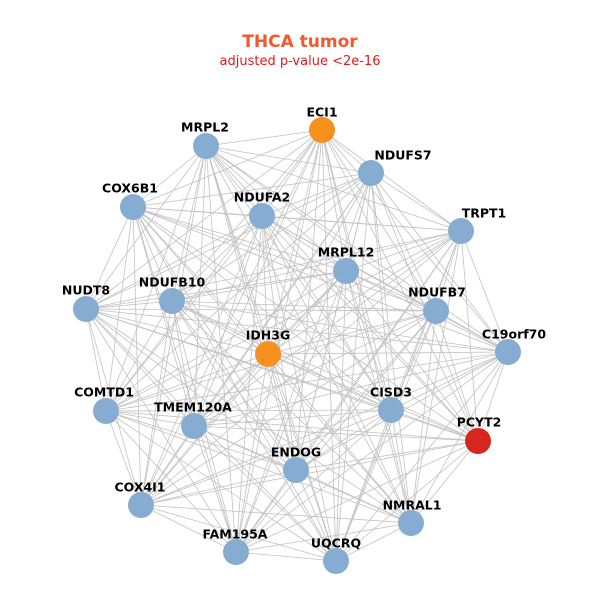  What do you see at coordinates (141, 505) in the screenshot?
I see `node-COX4I1` at bounding box center [141, 505].